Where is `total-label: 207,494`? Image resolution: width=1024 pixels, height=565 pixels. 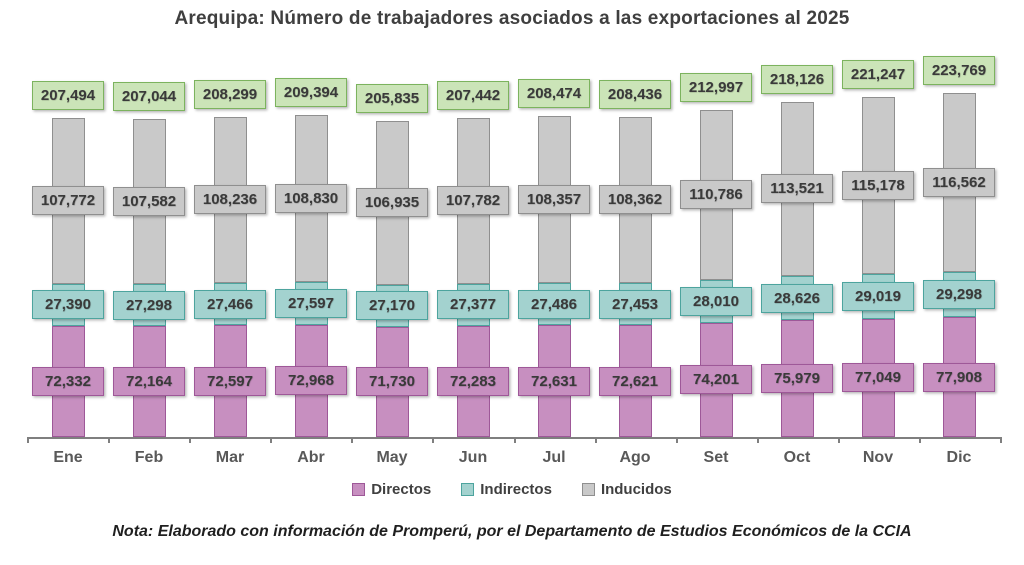
total-label: 207,494 is located at coordinates (68, 95).